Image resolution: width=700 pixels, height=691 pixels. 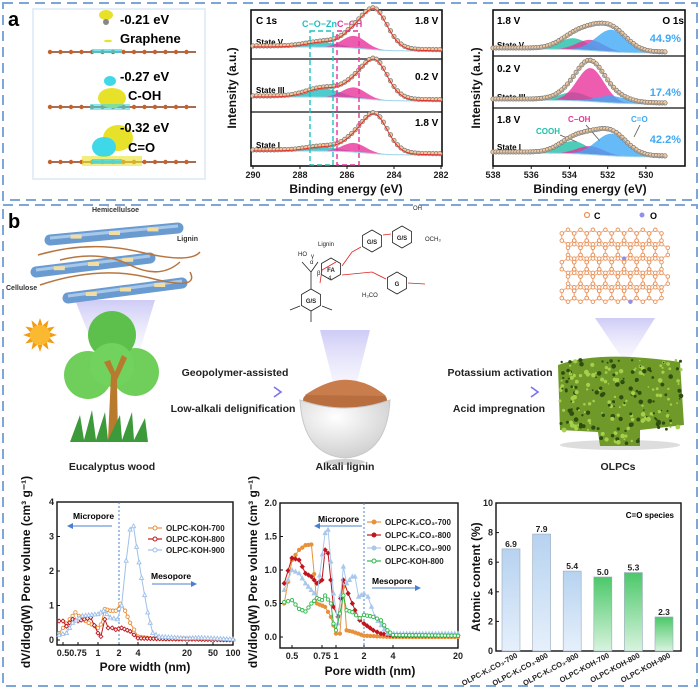 I want to click on pore2-x-axis-label: Pore width (nm), so click(x=370, y=671).